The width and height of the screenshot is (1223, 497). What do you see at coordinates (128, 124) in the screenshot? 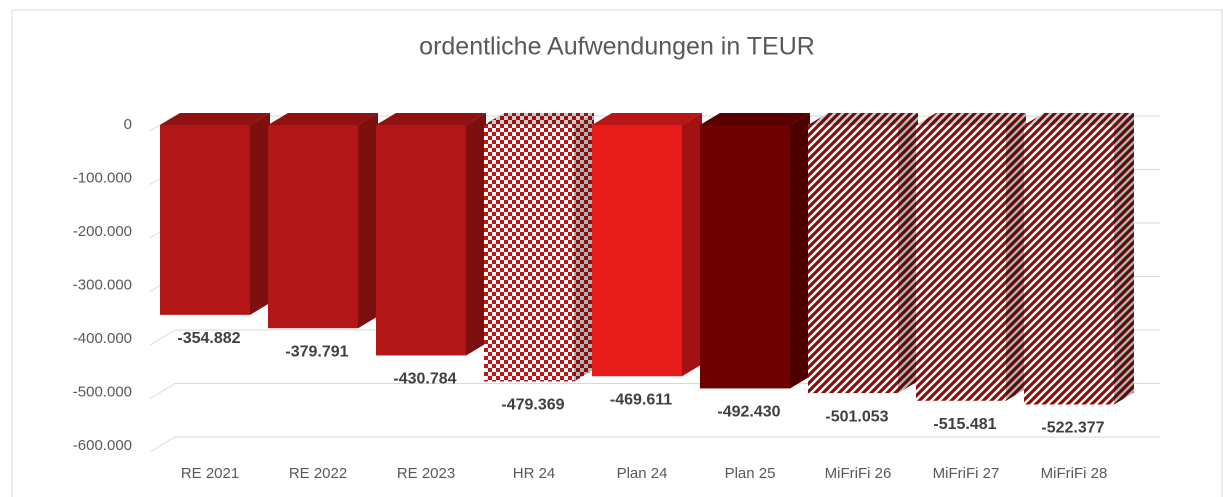
I see `y-tick-label: 0` at bounding box center [128, 124].